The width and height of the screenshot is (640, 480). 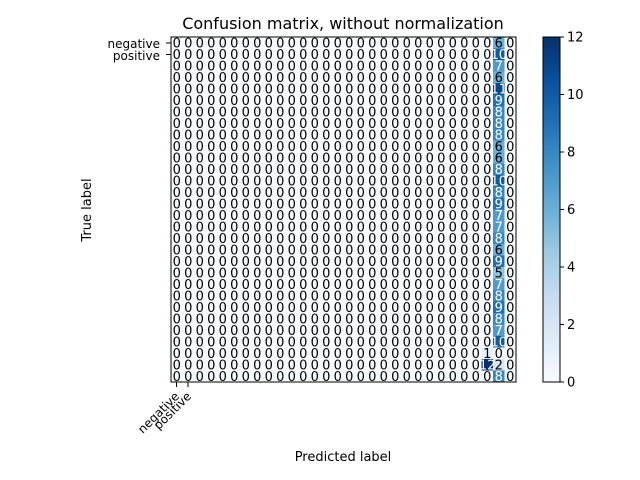 What do you see at coordinates (499, 158) in the screenshot?
I see `cell-value-label: 6` at bounding box center [499, 158].